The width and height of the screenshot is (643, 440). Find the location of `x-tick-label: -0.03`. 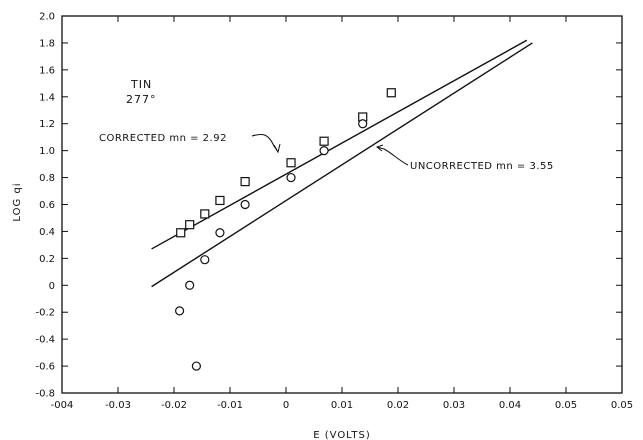

x-tick-label: -0.03 is located at coordinates (118, 405).